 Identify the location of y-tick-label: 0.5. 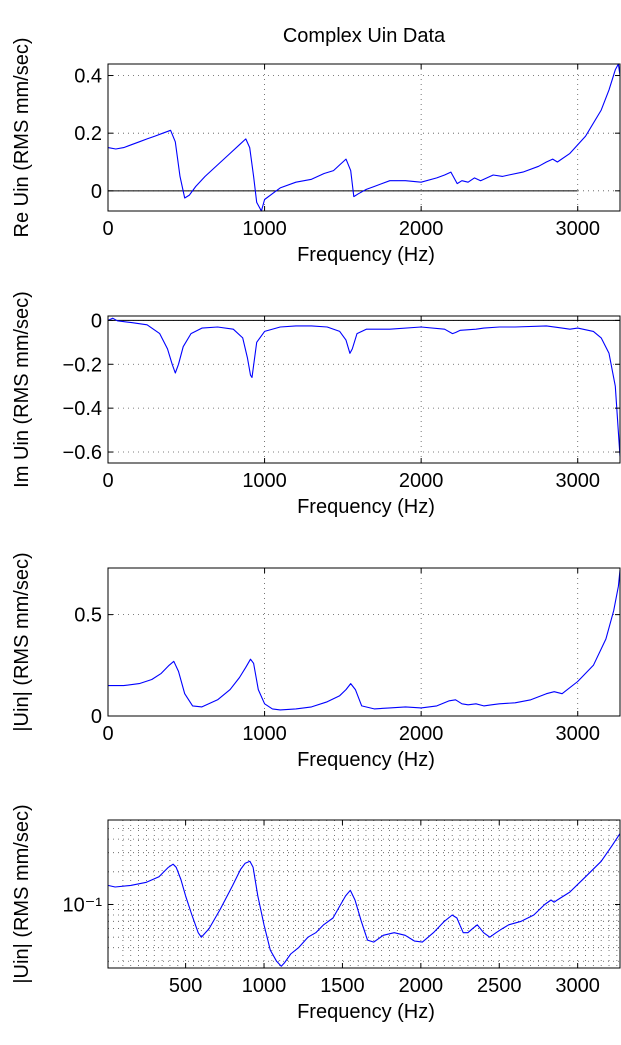
(88, 616).